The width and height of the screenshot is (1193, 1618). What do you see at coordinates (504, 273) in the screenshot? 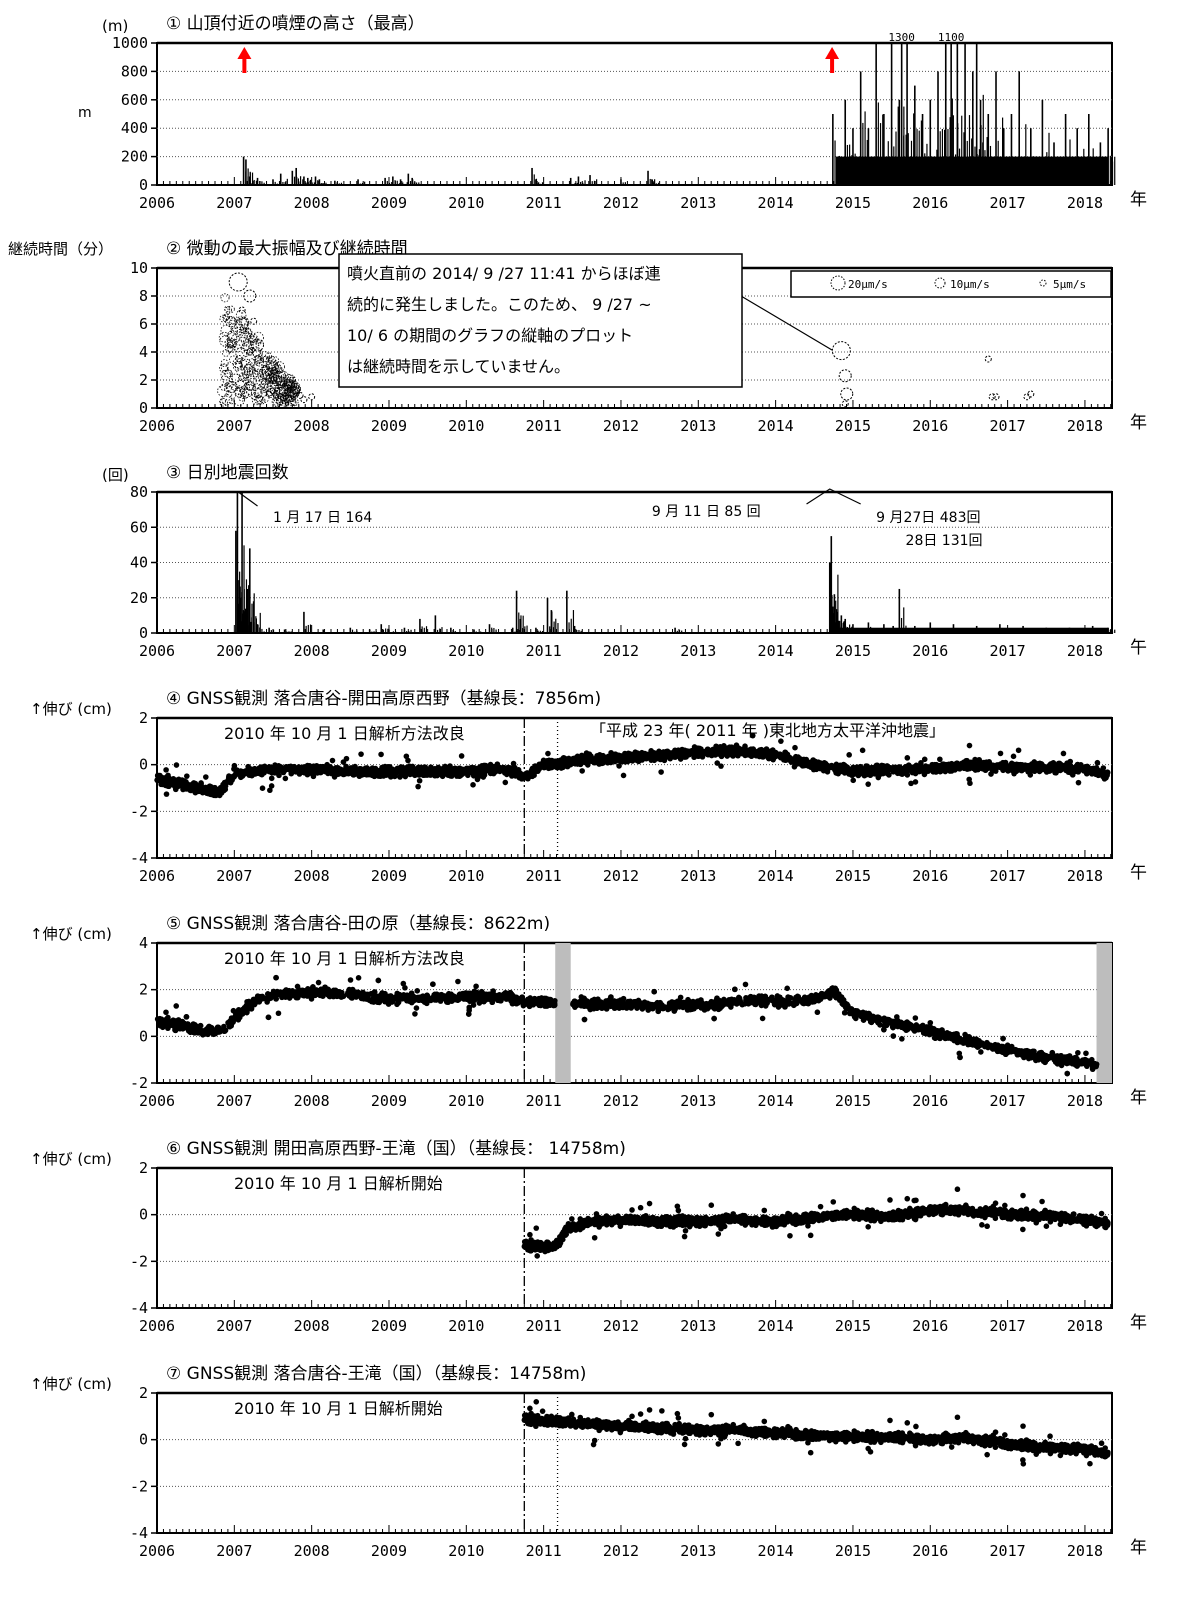
I see `note-text: 噴火直前の 2014/ 9 /27 11:41 からほぼ連` at bounding box center [504, 273].